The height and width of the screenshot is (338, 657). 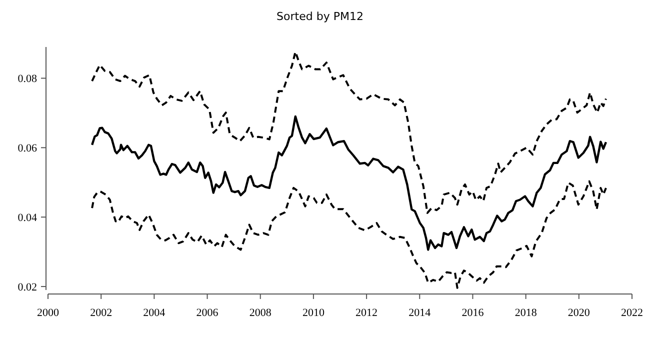 What do you see at coordinates (320, 16) in the screenshot?
I see `chart-title: Sorted by PM12` at bounding box center [320, 16].